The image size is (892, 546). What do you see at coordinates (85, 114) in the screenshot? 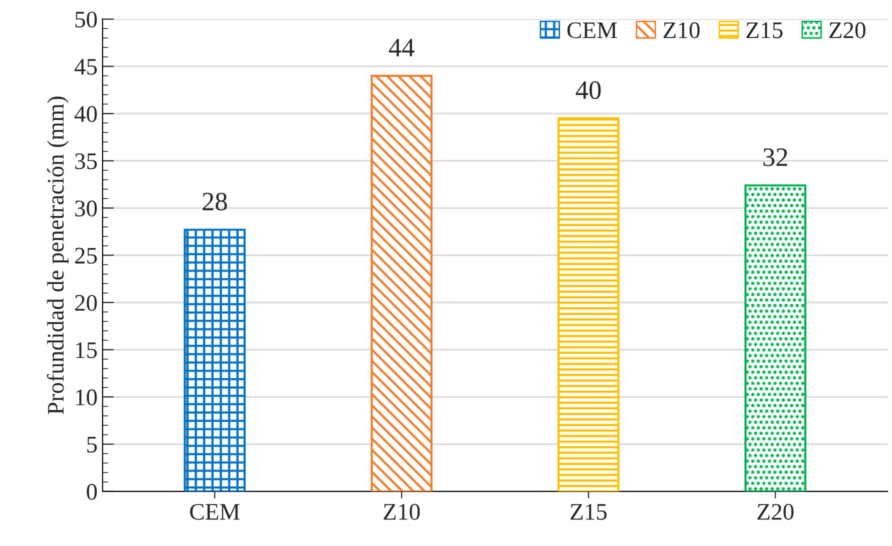
I see `y-tick-label: 40` at bounding box center [85, 114].